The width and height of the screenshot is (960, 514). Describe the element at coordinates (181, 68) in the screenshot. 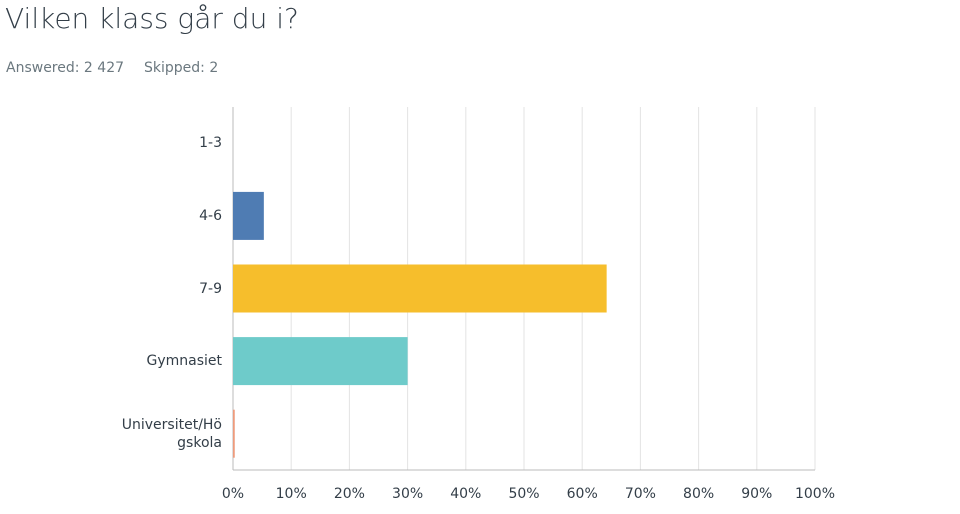

I see `skipped: Skipped: 2` at that location.